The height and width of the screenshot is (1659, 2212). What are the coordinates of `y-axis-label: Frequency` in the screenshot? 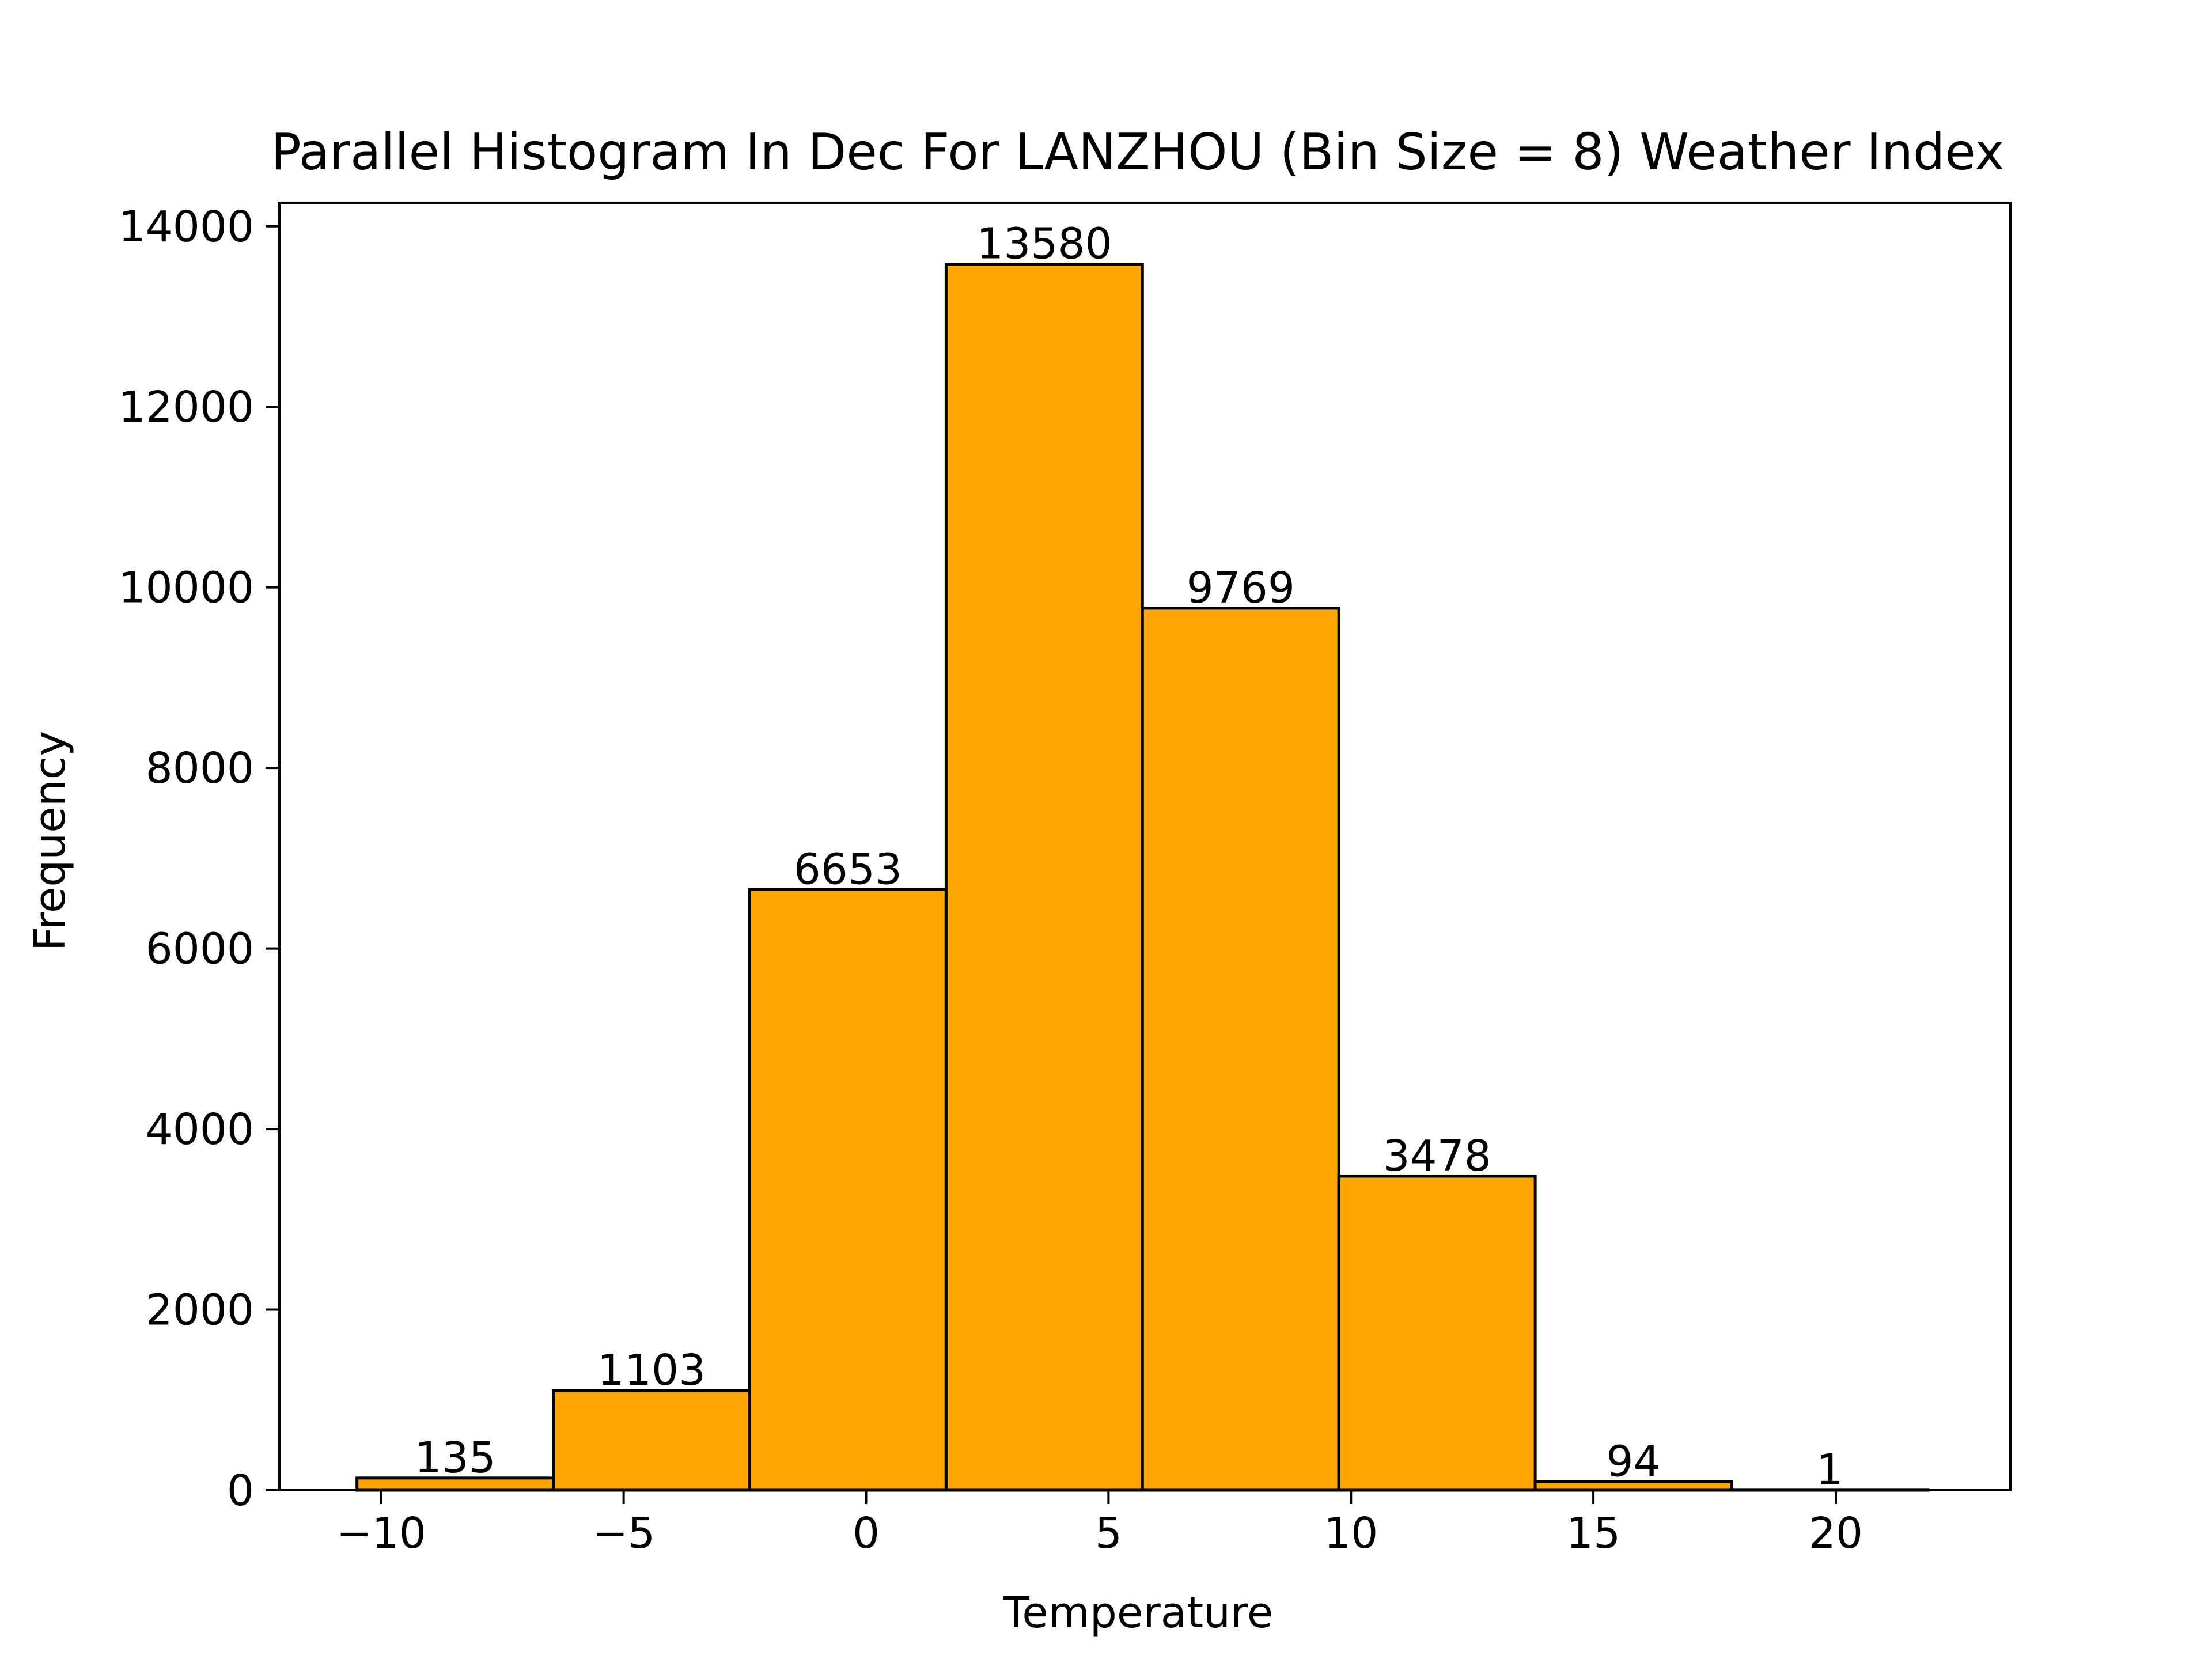 It's located at (50, 841).